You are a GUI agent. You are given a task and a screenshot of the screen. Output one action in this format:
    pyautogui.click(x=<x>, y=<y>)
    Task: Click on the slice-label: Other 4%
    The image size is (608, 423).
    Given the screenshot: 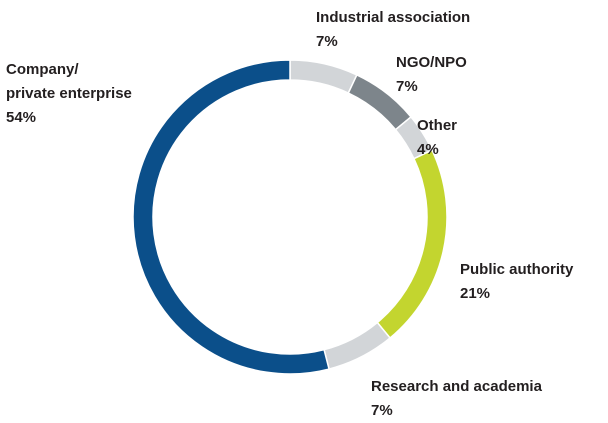 What is the action you would take?
    pyautogui.click(x=437, y=138)
    